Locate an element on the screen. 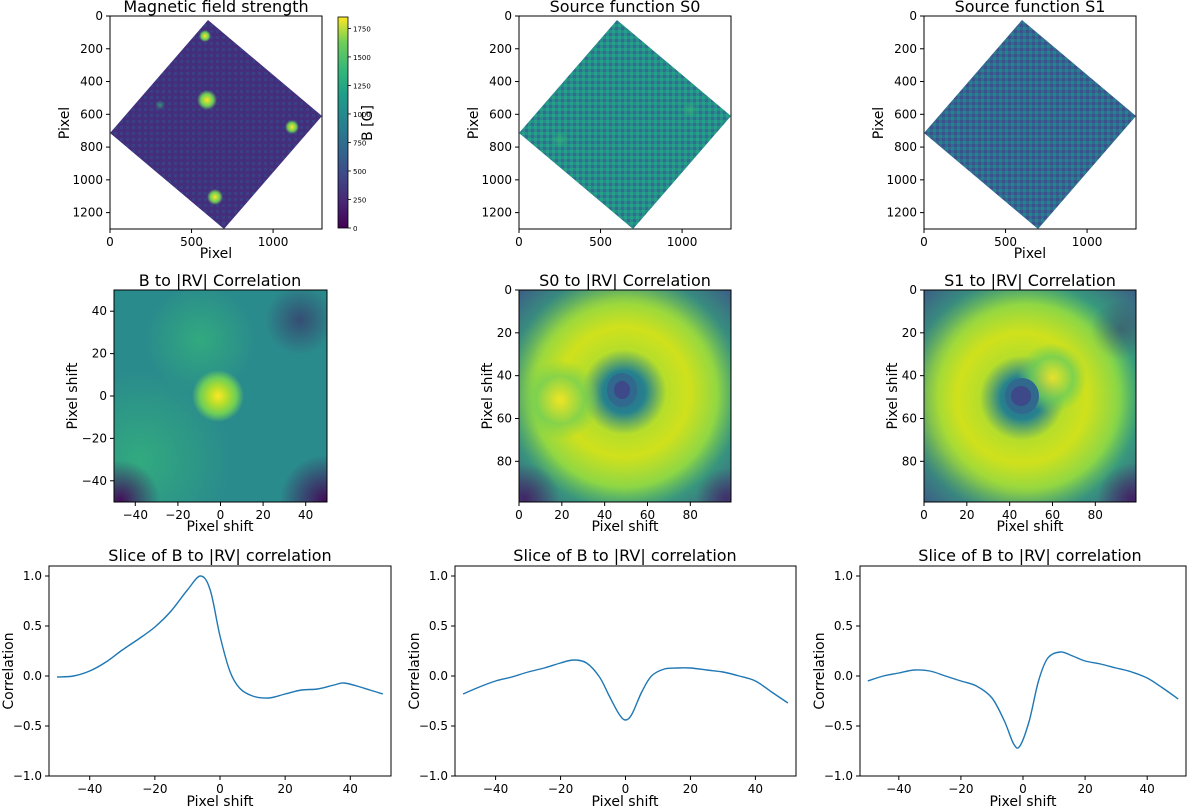 The height and width of the screenshot is (807, 1200). y-tick-label: 800 is located at coordinates (905, 147).